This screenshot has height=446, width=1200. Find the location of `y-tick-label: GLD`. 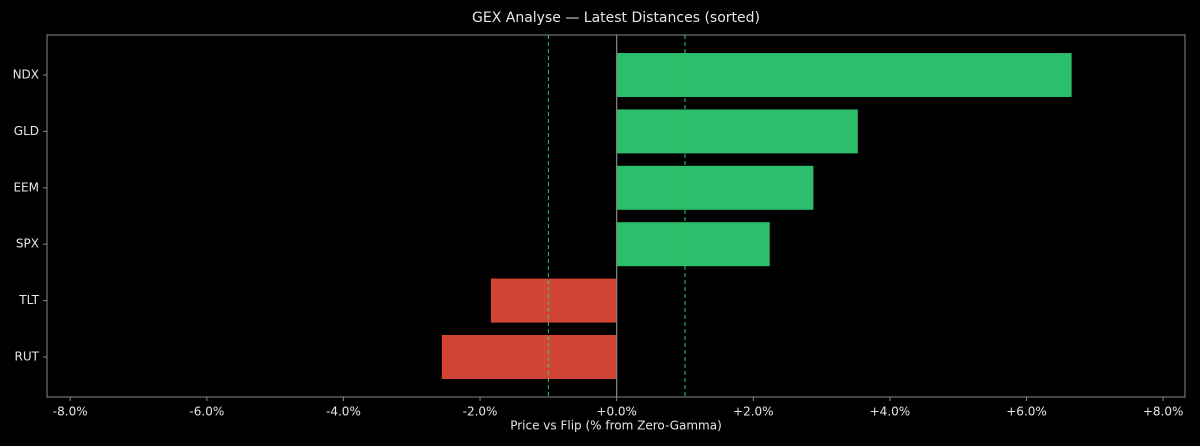

y-tick-label: GLD is located at coordinates (26, 131).